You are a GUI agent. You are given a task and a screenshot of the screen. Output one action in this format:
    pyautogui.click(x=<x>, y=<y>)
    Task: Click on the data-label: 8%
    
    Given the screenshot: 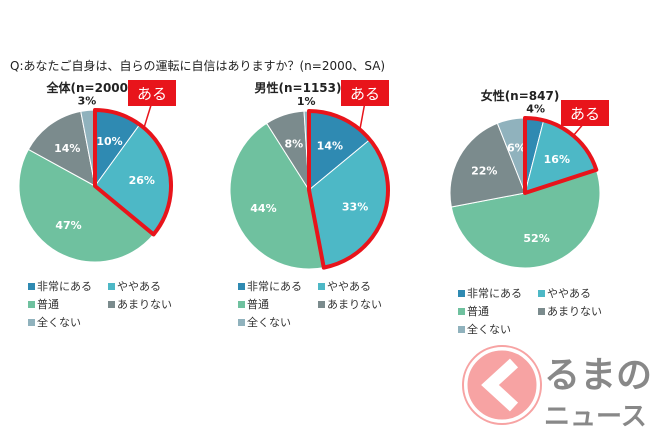 What is the action you would take?
    pyautogui.click(x=294, y=143)
    